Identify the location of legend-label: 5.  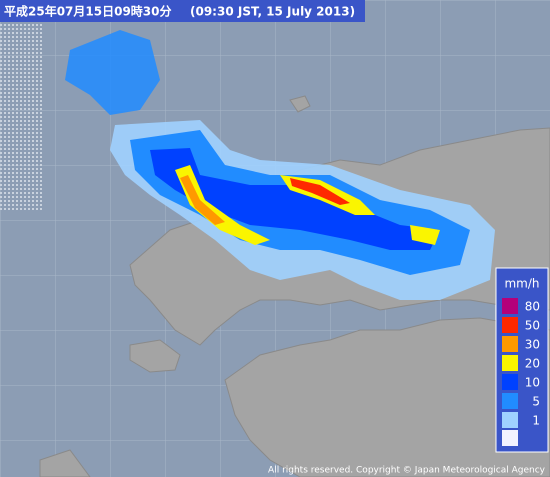
(536, 402).